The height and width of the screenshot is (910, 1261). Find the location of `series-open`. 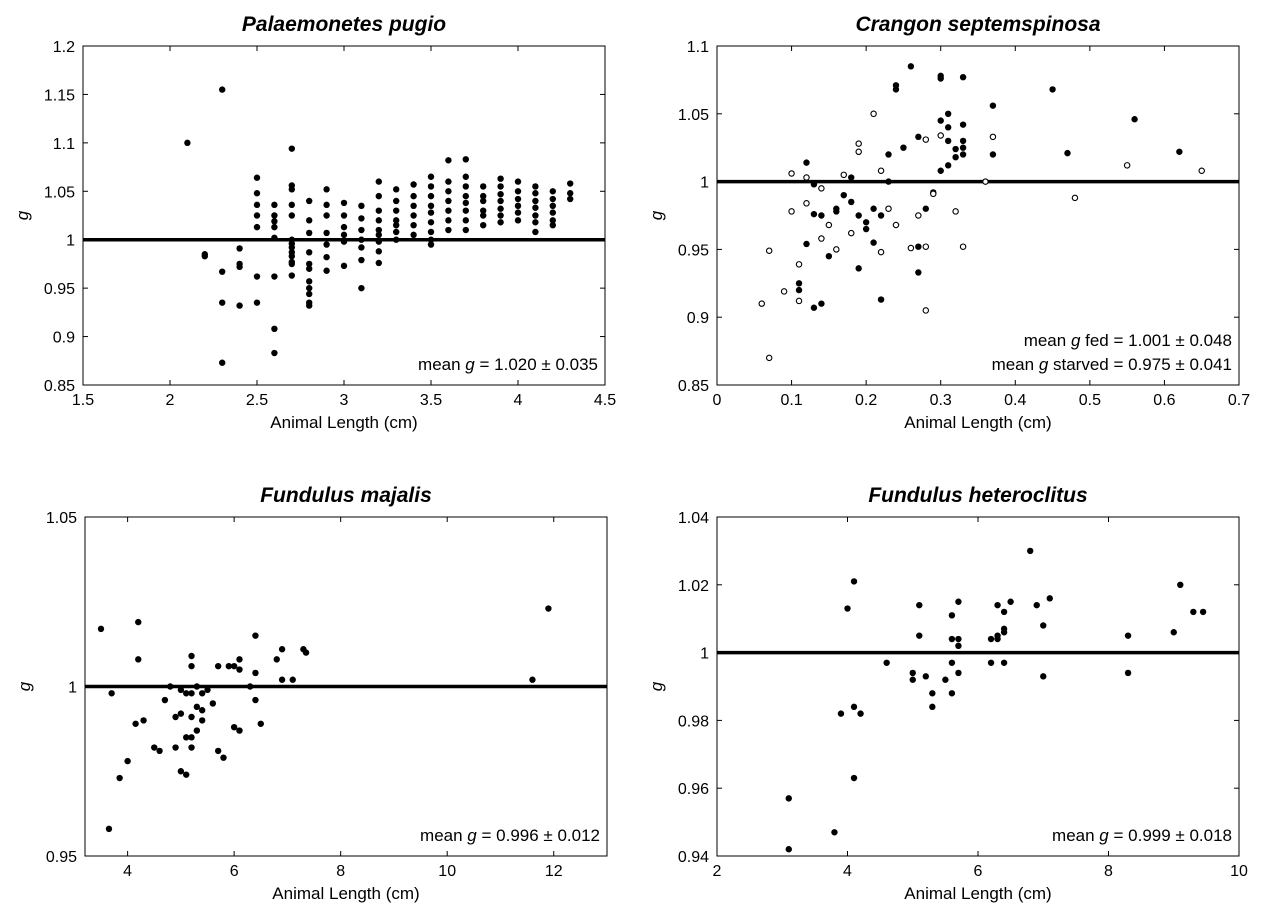

series-open is located at coordinates (981, 236).